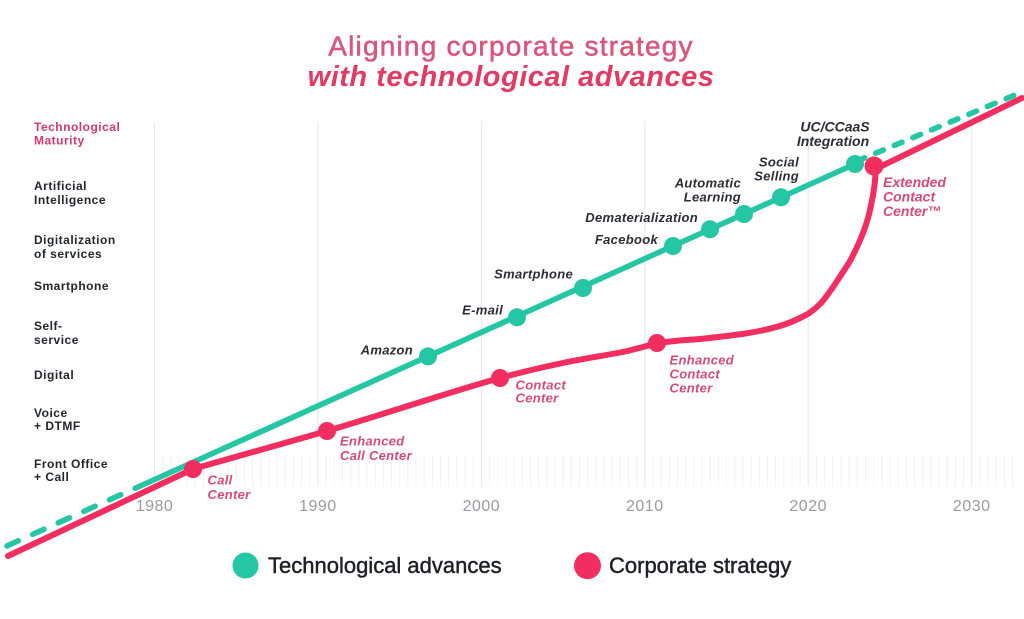  I want to click on svg-text: service, so click(56, 340).